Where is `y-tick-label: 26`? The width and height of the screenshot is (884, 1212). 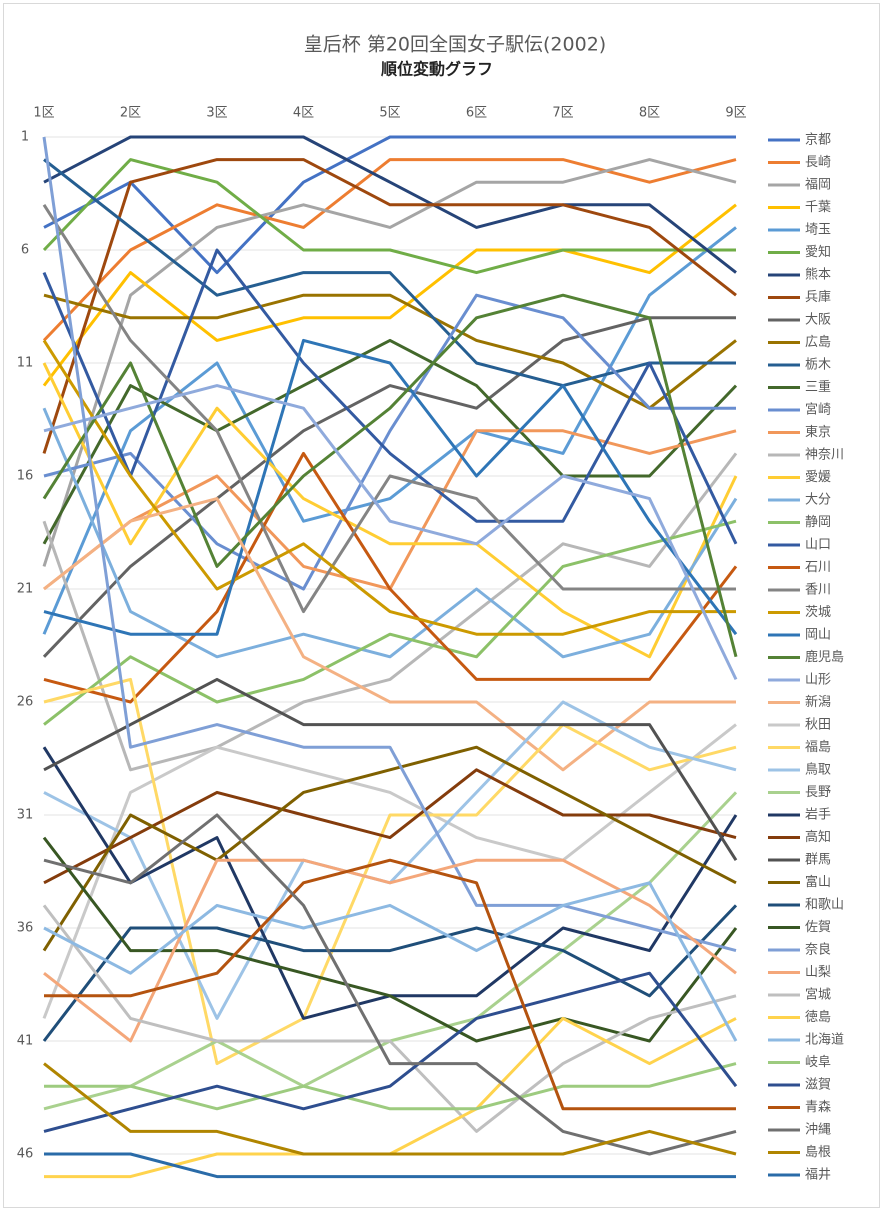 y-tick-label: 26 is located at coordinates (25, 702).